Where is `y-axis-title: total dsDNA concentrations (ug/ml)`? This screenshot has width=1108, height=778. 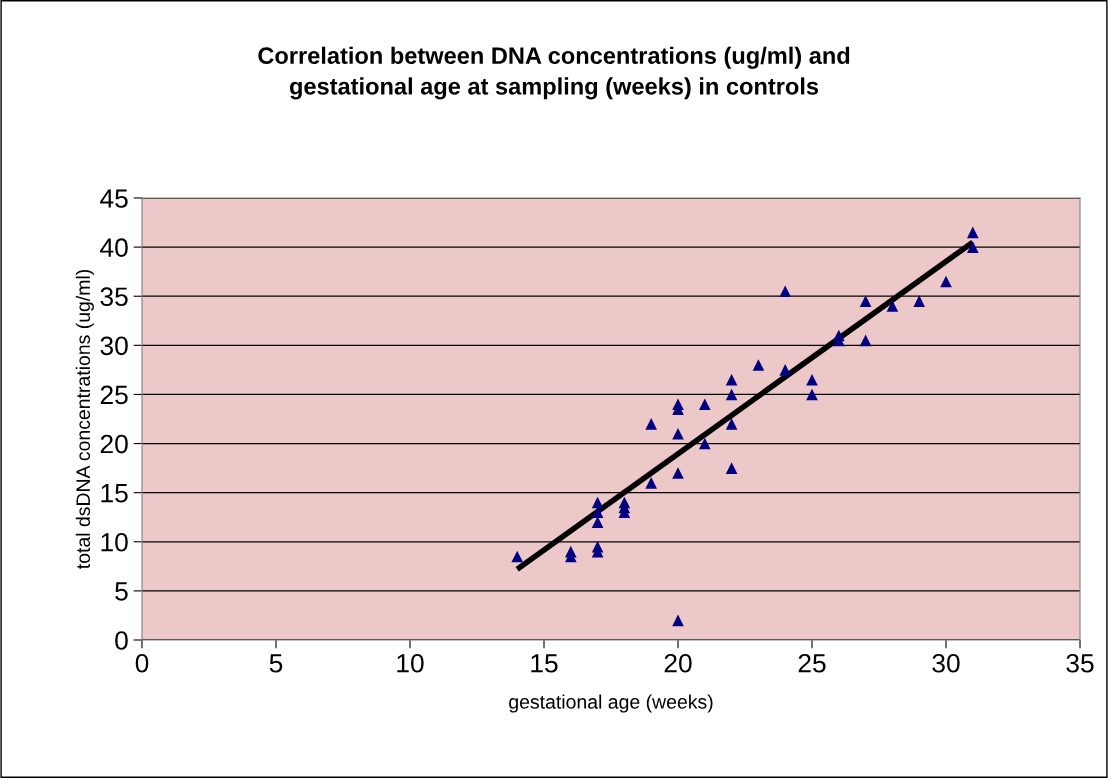 y-axis-title: total dsDNA concentrations (ug/ml) is located at coordinates (84, 419).